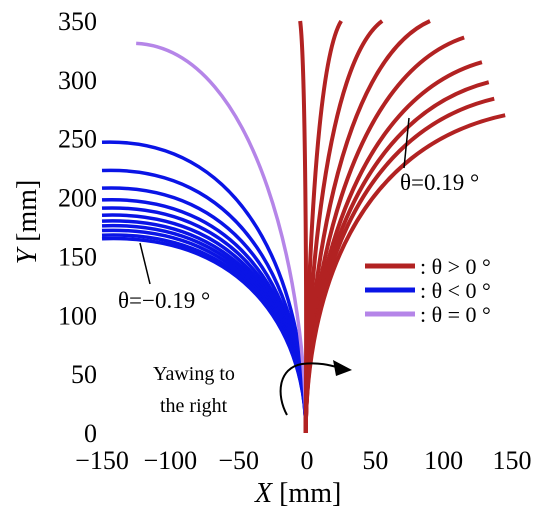 This screenshot has width=550, height=518. Describe the element at coordinates (77, 227) in the screenshot. I see `y-tick-labels: 0 50 100 150 200 250 300 350` at that location.